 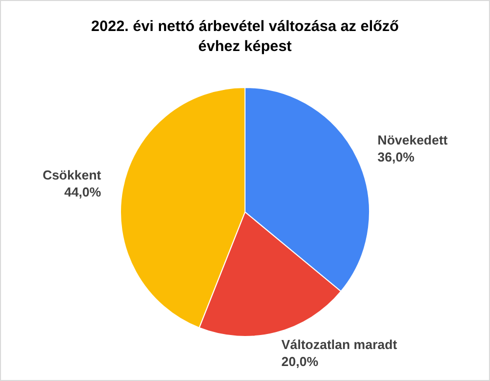 What do you see at coordinates (300, 361) in the screenshot?
I see `data-label: 20,0%` at bounding box center [300, 361].